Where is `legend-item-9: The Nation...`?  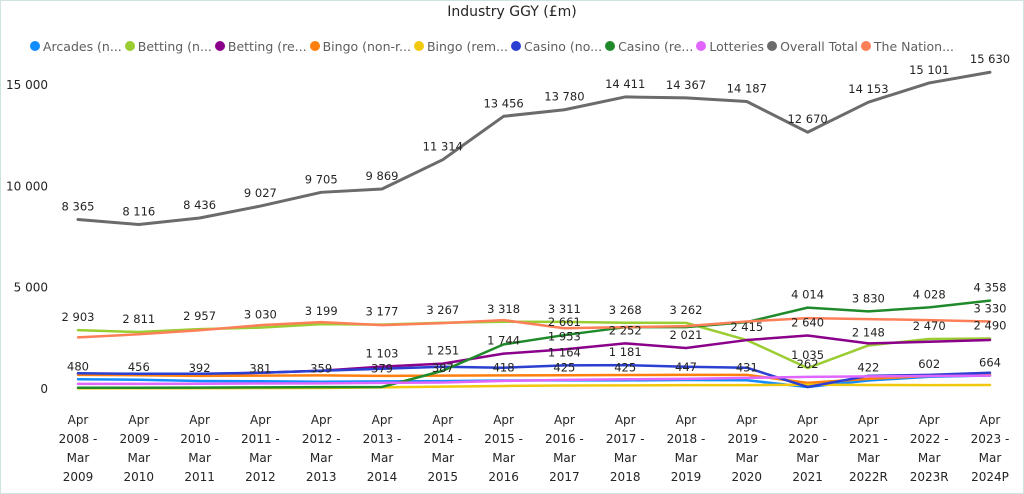 legend-item-9: The Nation... is located at coordinates (907, 46).